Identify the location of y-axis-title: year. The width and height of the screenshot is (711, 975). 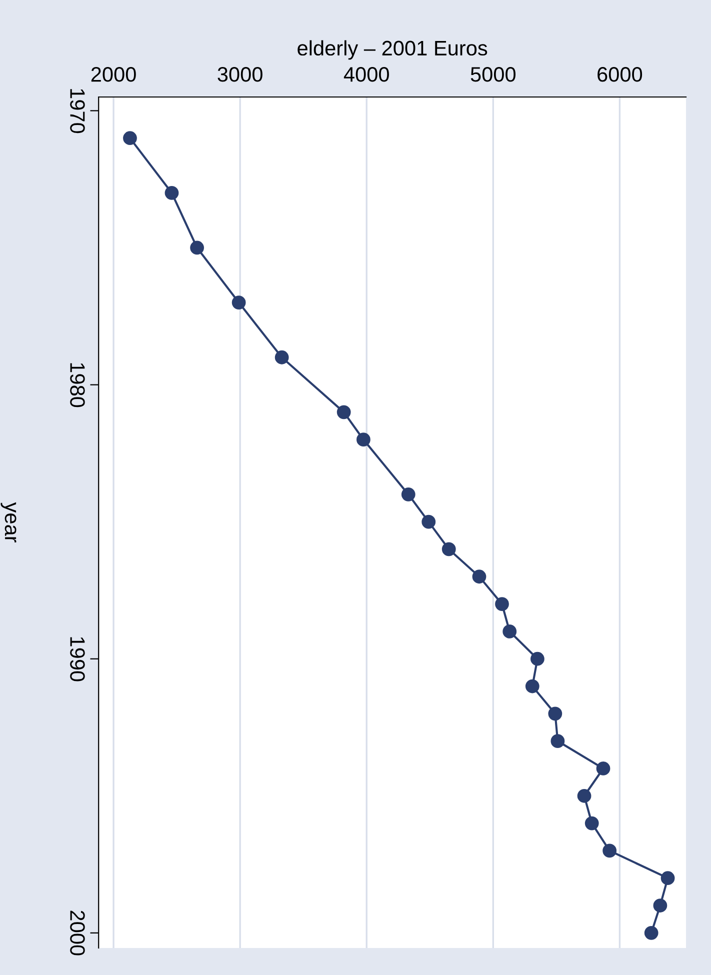
(8, 522).